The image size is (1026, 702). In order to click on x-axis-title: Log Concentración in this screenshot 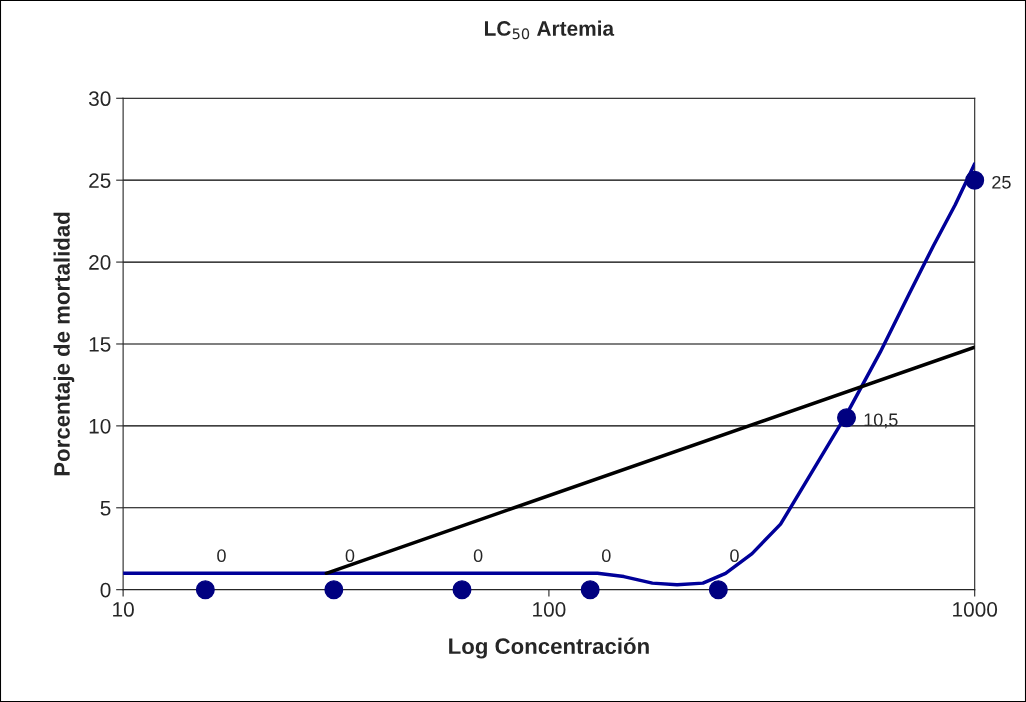, I will do `click(549, 648)`.